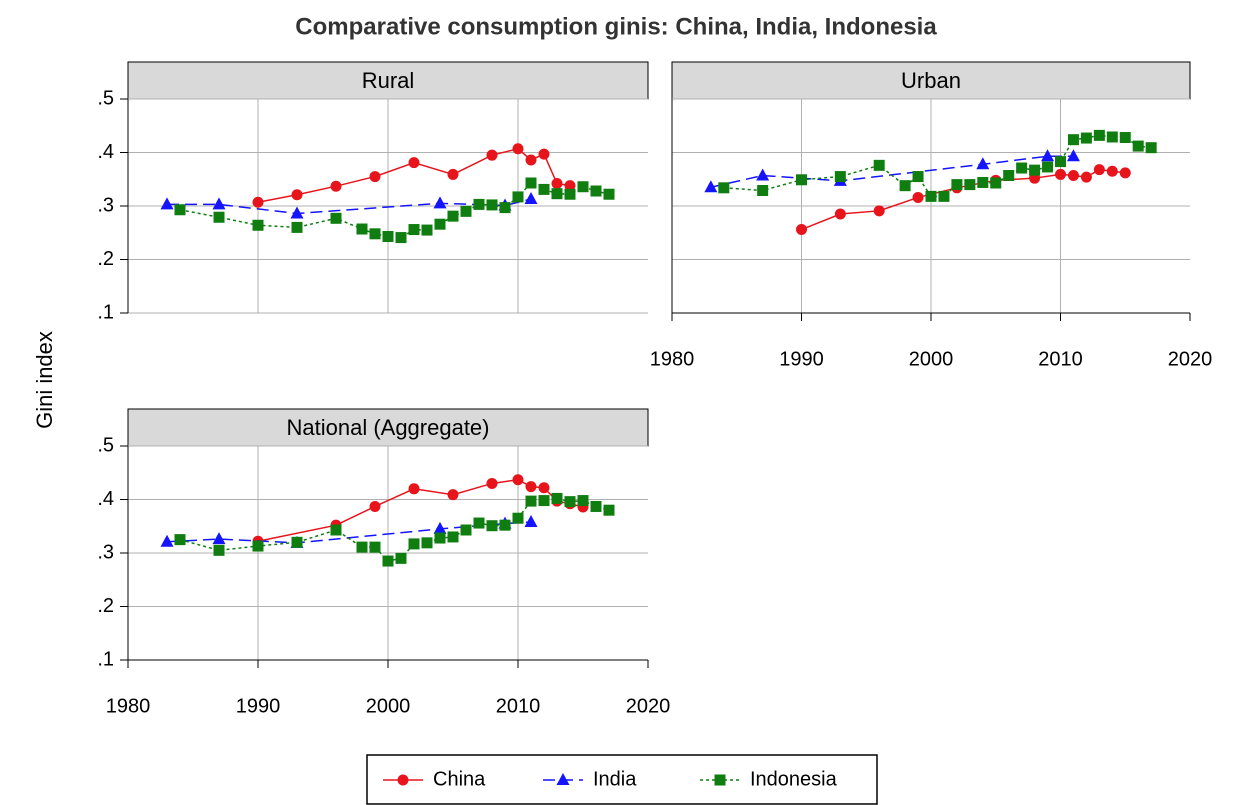  I want to click on y-tick-label: .2, so click(105, 606).